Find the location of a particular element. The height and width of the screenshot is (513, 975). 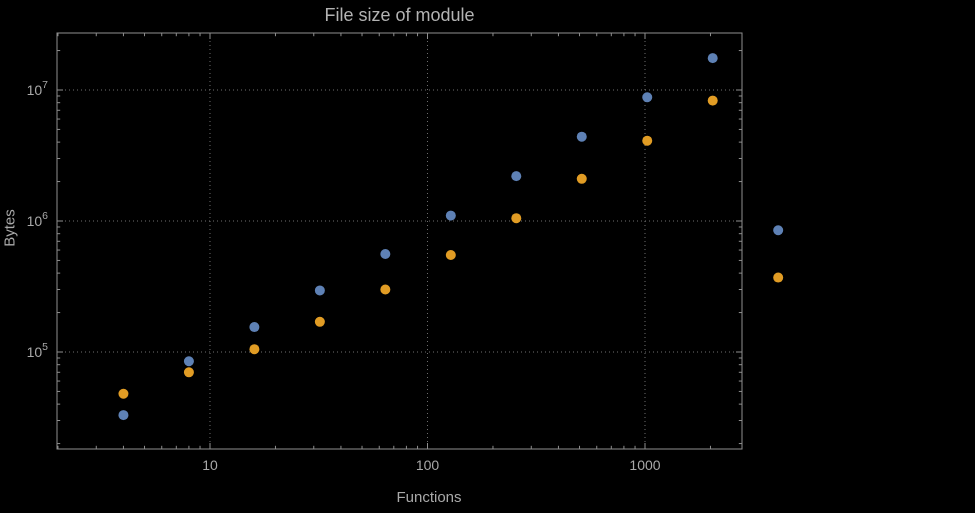

x-tick-label: 100 is located at coordinates (428, 465).